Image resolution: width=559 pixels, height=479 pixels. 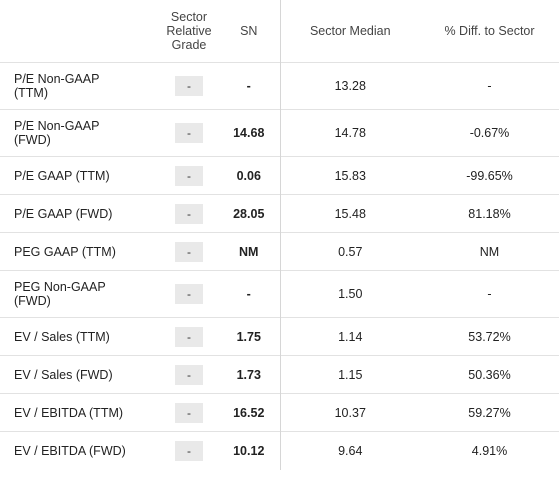 What do you see at coordinates (80, 86) in the screenshot?
I see `metric-label: P/E Non-GAAP (TTM)` at bounding box center [80, 86].